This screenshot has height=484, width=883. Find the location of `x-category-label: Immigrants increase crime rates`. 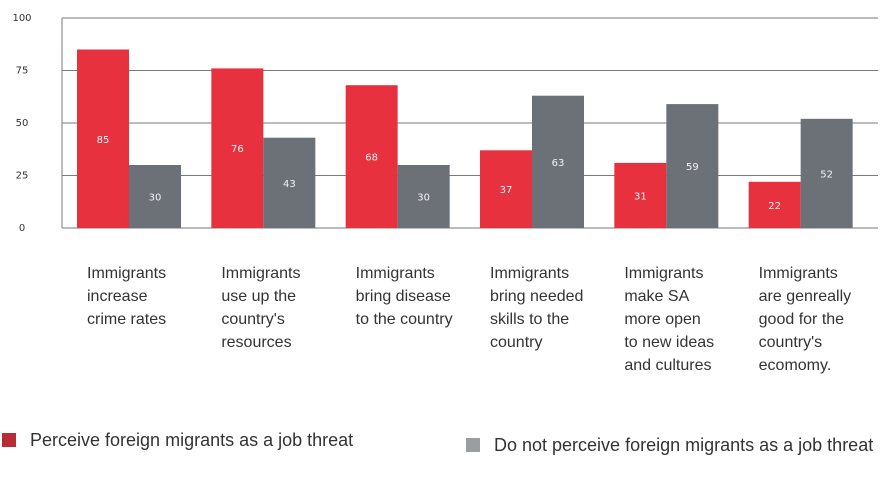

x-category-label: Immigrants increase crime rates is located at coordinates (127, 296).